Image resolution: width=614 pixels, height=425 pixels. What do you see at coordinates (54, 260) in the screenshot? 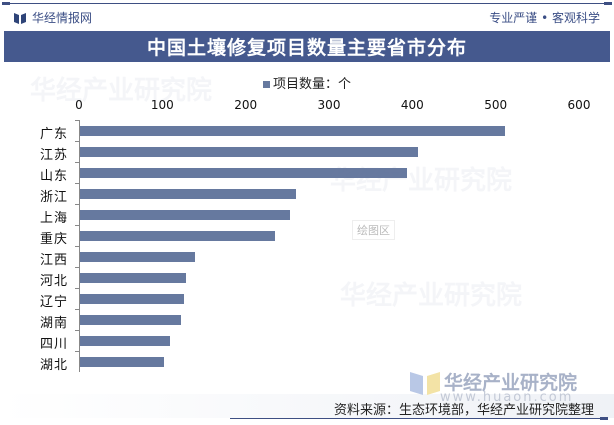
I see `category-label: 江西` at bounding box center [54, 260].